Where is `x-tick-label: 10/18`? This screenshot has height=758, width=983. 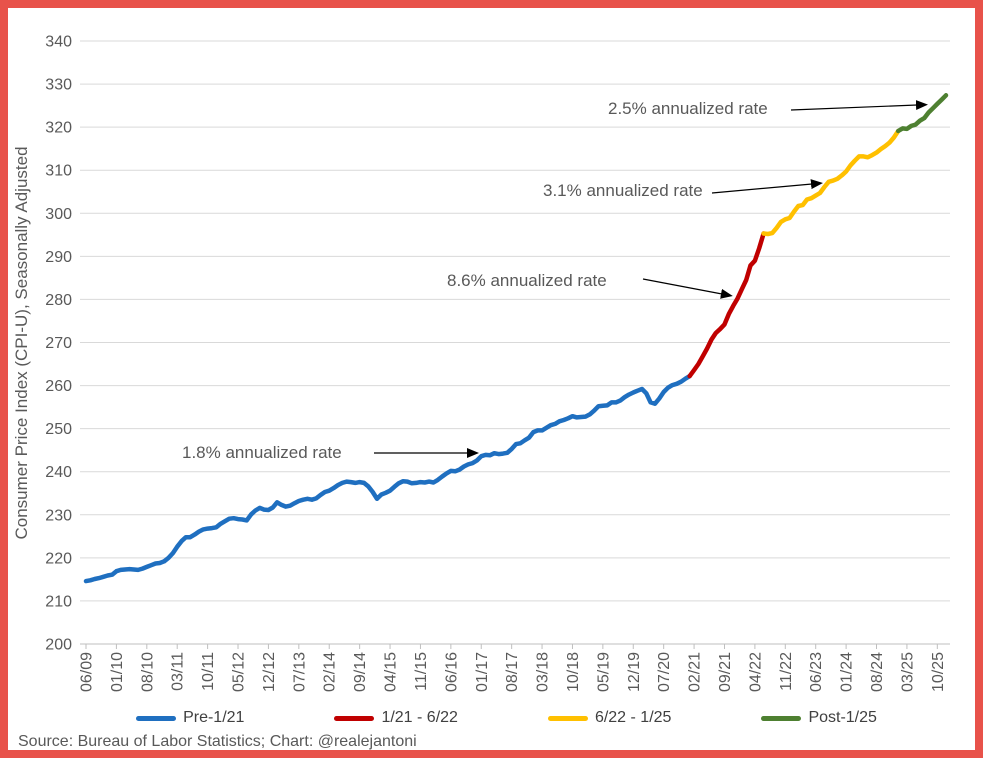 x-tick-label: 10/18 is located at coordinates (573, 672).